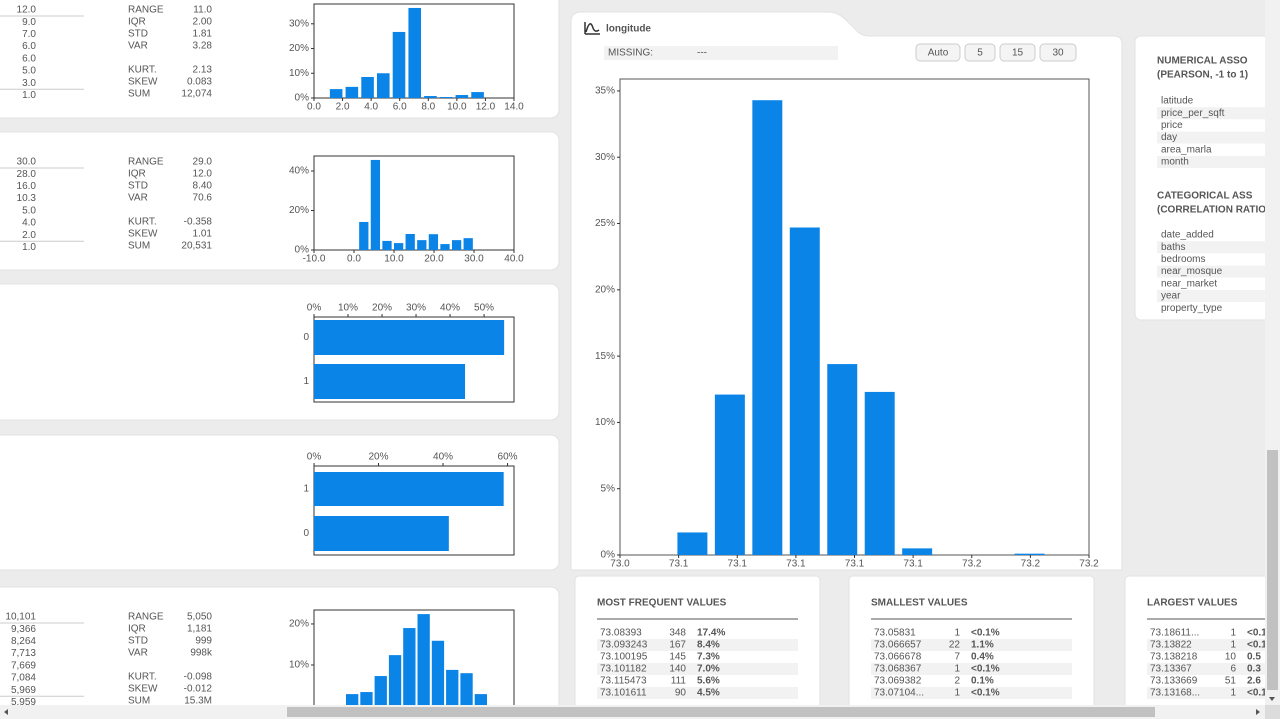 The width and height of the screenshot is (1280, 719). I want to click on y-tick-label: 5%, so click(608, 488).